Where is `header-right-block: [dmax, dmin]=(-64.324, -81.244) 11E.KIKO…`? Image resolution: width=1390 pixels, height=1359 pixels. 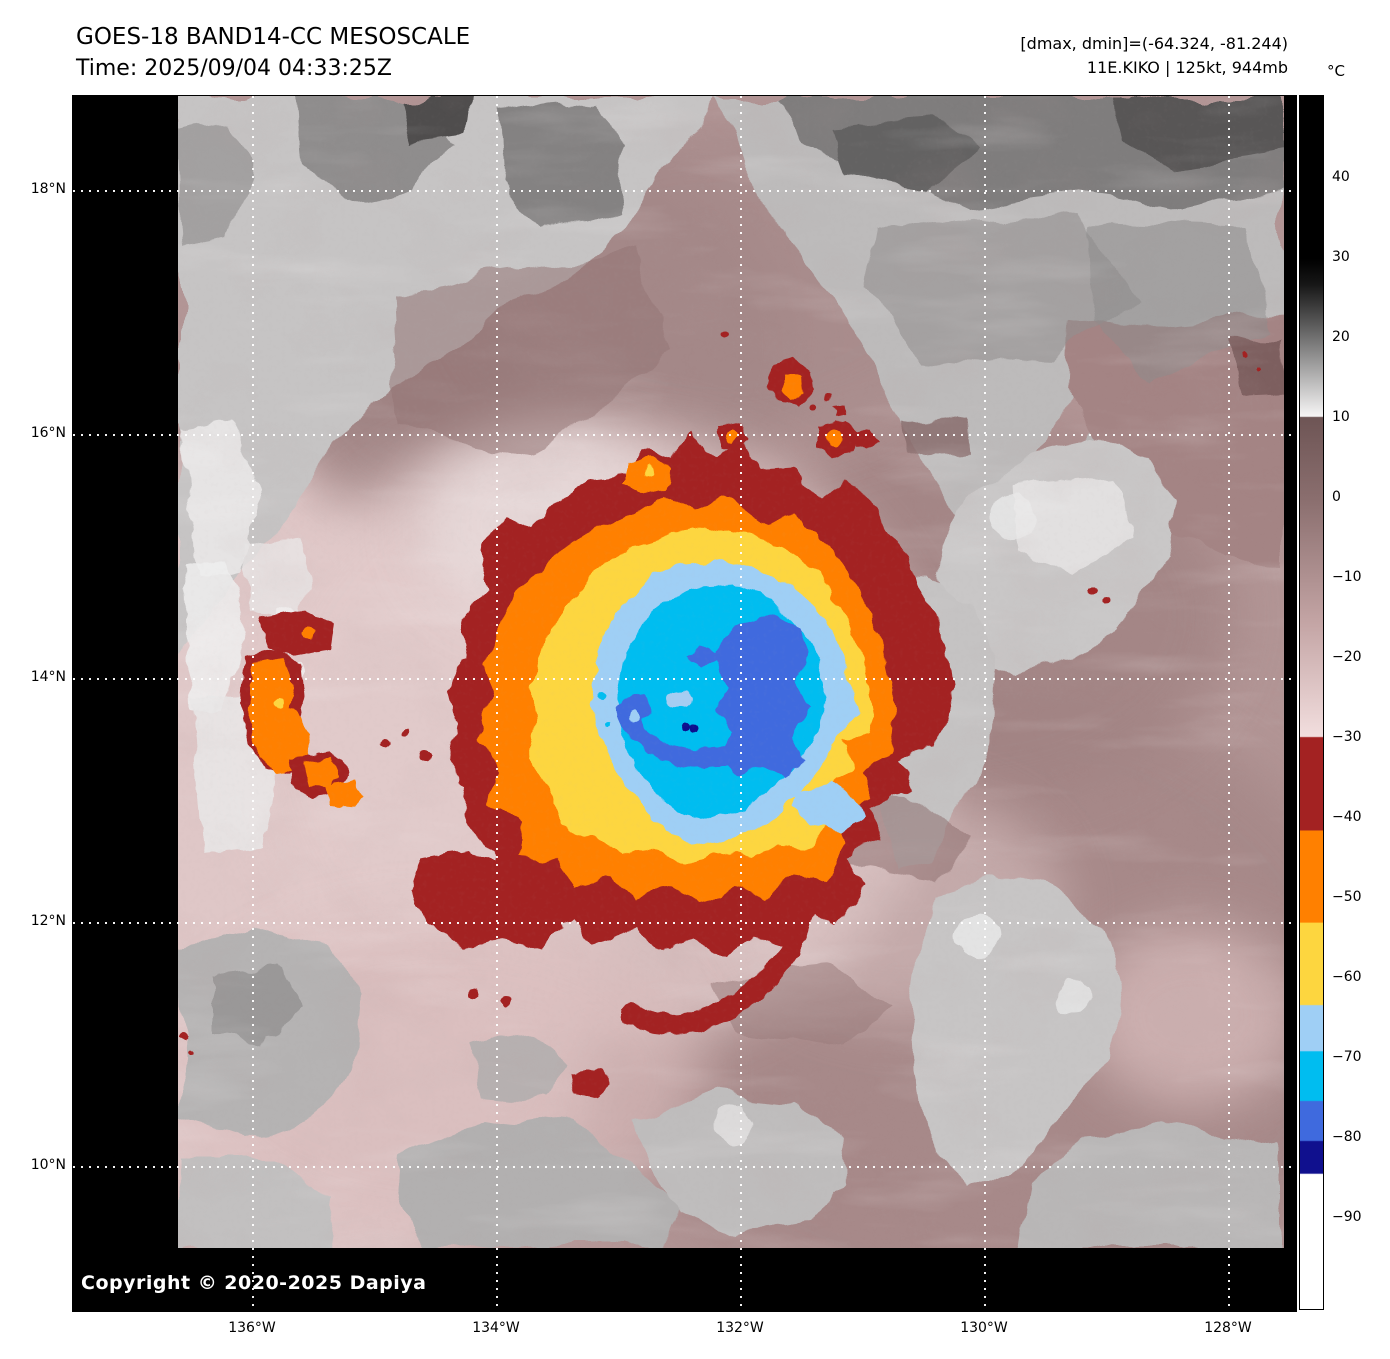
header-right-block: [dmax, dmin]=(-64.324, -81.244) 11E.KIKO… is located at coordinates (1154, 56).